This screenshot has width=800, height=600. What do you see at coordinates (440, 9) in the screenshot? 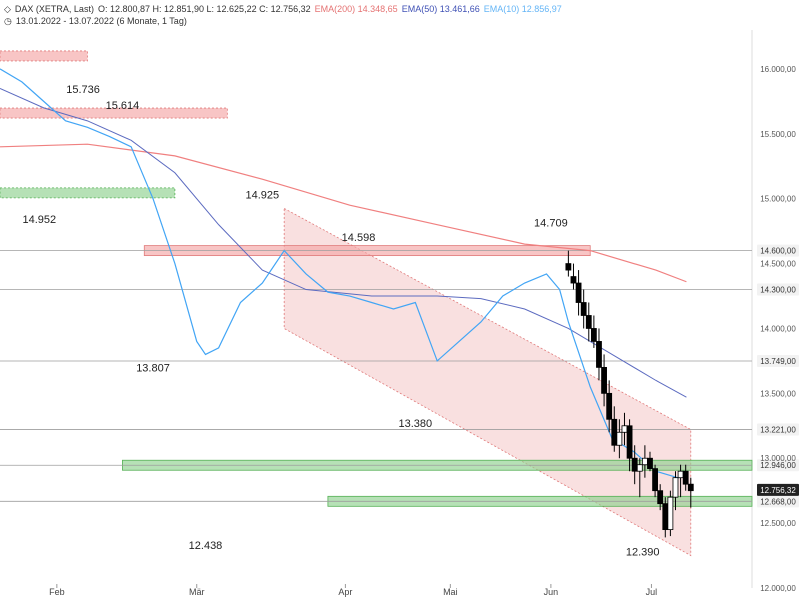
I see `ema50-readout: EMA(50) 13.461,66` at bounding box center [440, 9].